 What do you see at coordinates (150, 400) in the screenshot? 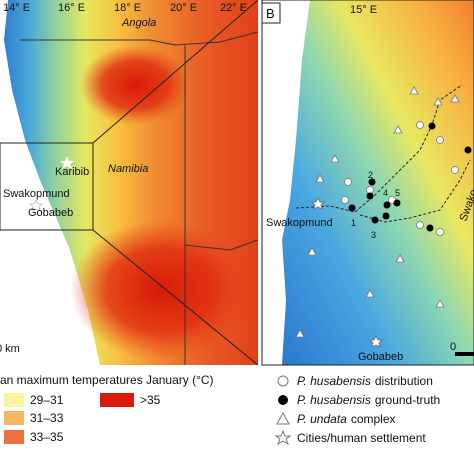
I see `legend-class: >35` at bounding box center [150, 400].